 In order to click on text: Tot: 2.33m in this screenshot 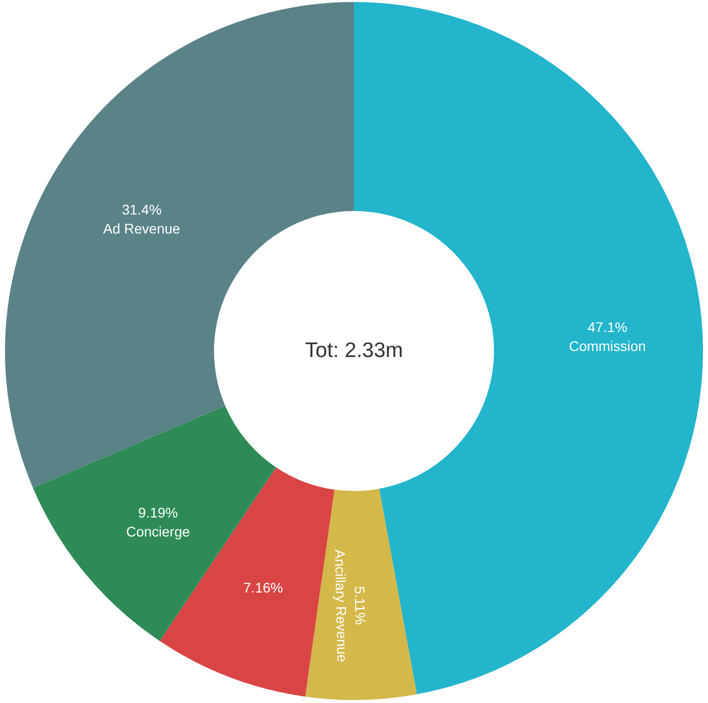, I will do `click(354, 350)`.